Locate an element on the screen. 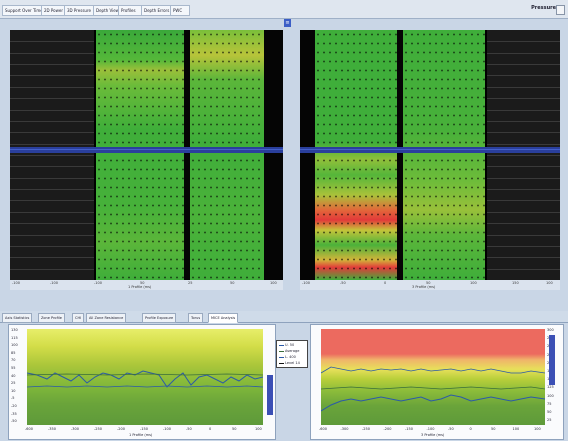  tab-all-zone-resistance: All Zone Resistance is located at coordinates (106, 318).